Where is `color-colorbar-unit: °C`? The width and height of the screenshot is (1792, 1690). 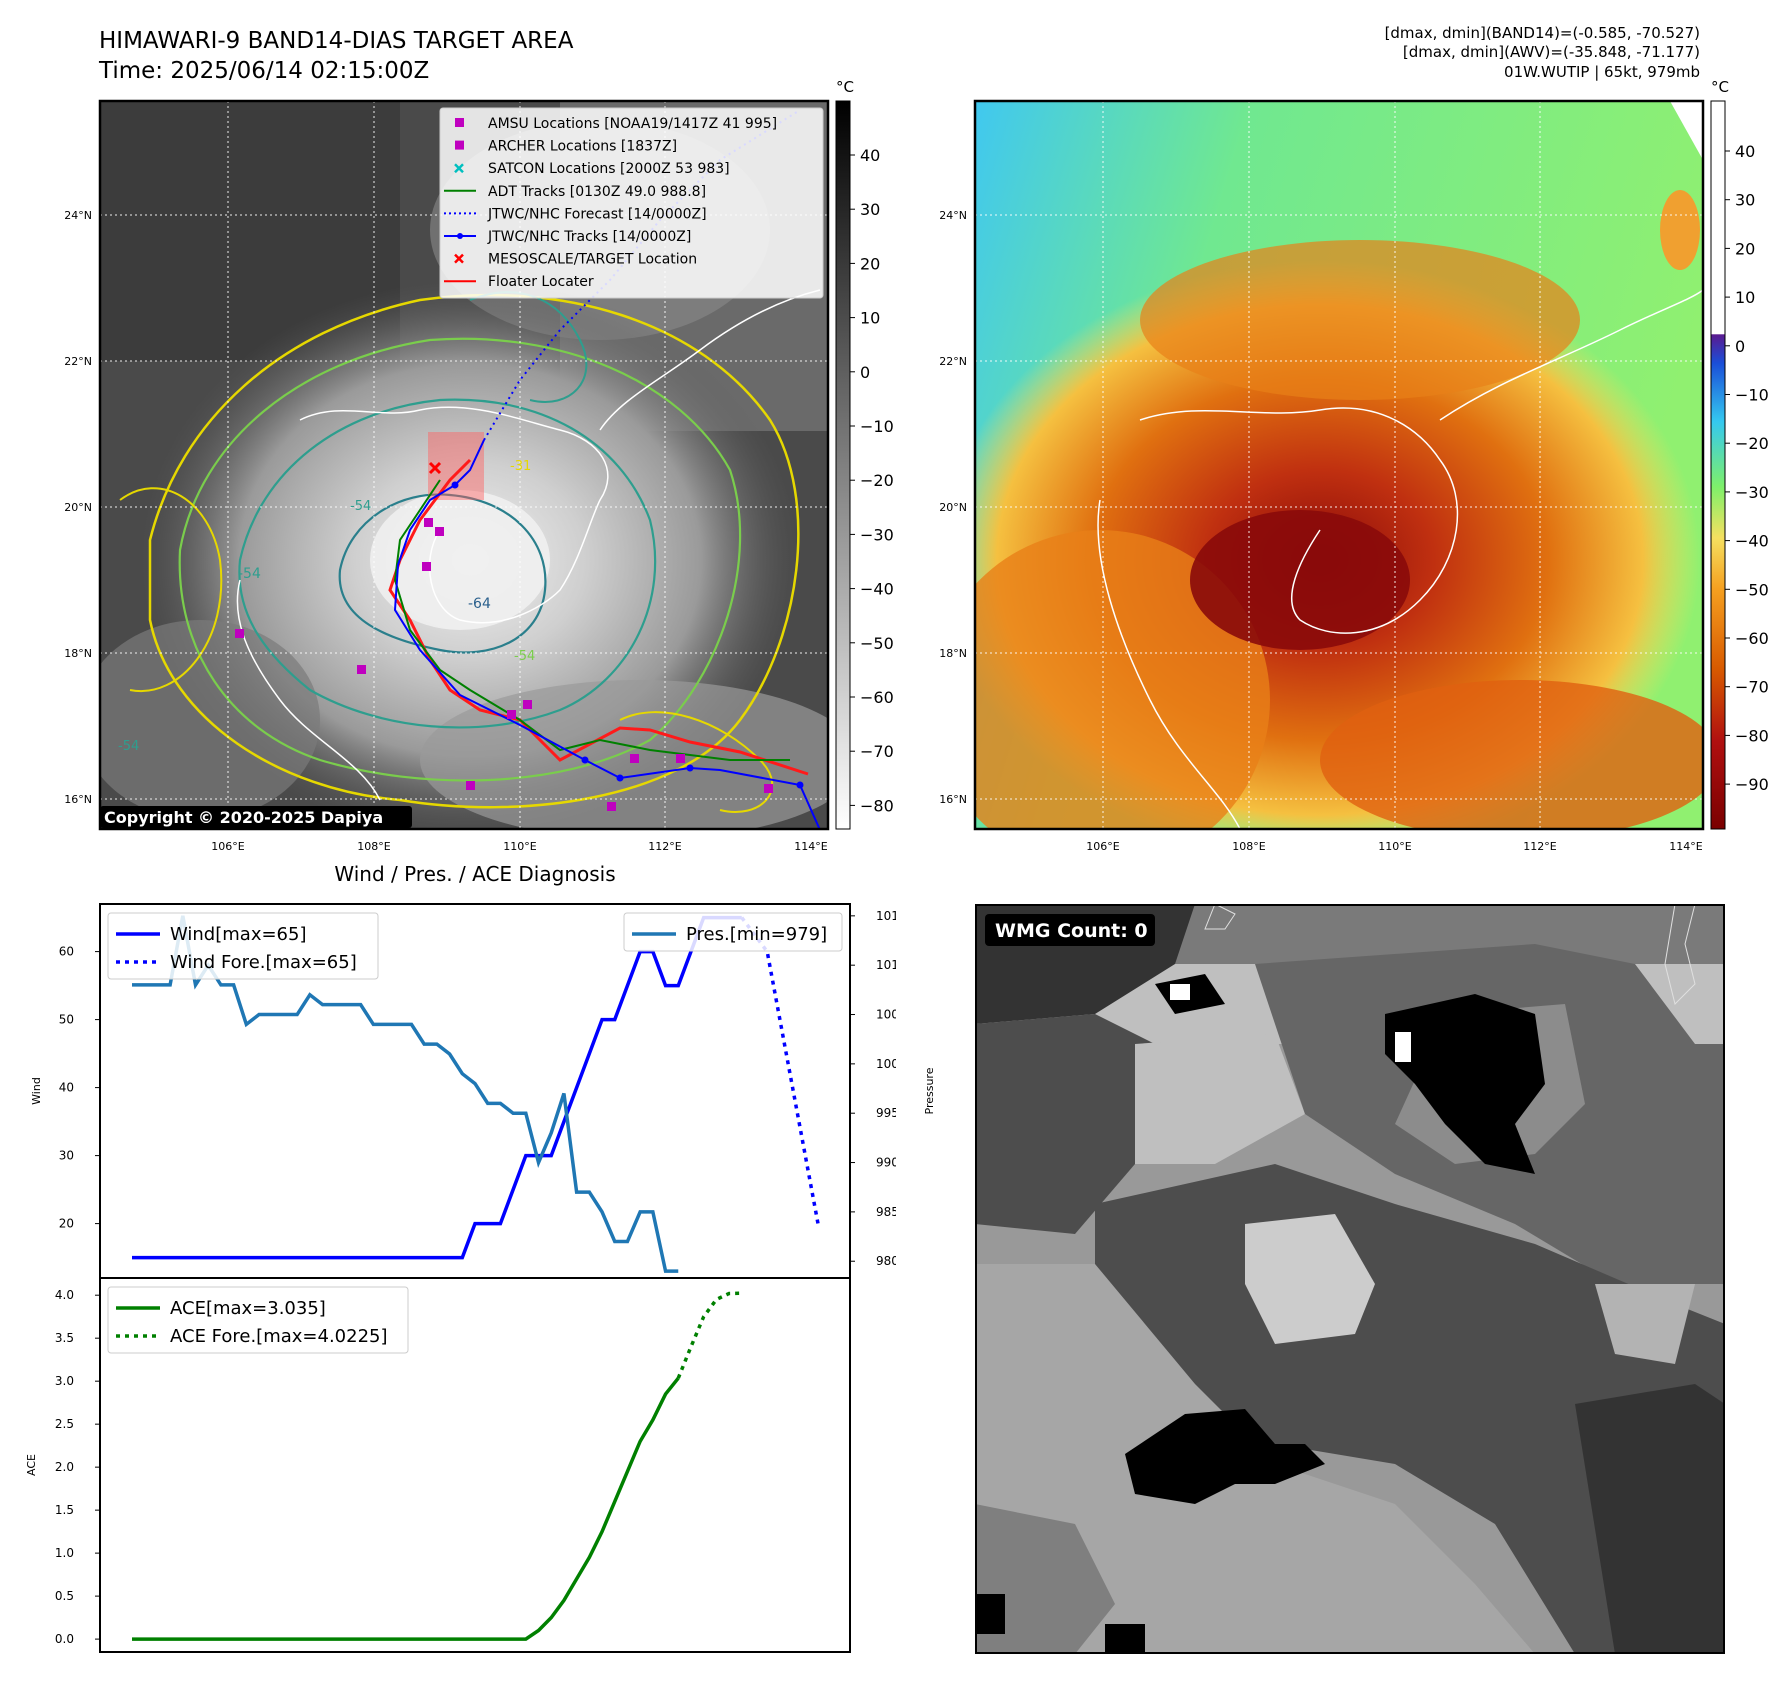
color-colorbar-unit: °C is located at coordinates (1720, 87).